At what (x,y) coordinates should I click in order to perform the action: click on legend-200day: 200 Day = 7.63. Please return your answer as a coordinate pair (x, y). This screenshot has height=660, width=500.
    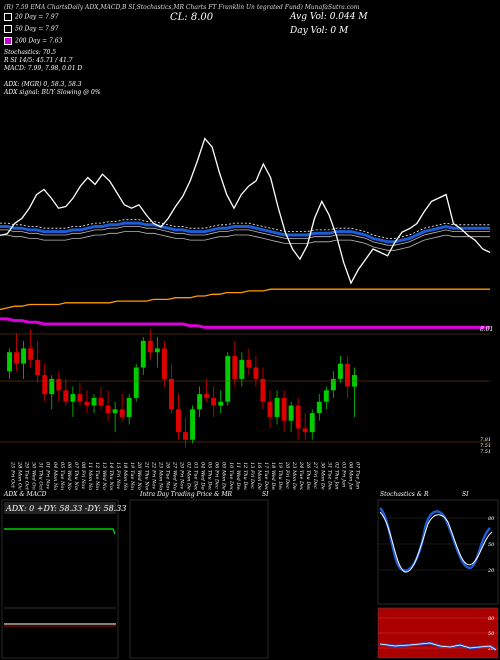
    Looking at the image, I should click on (33, 41).